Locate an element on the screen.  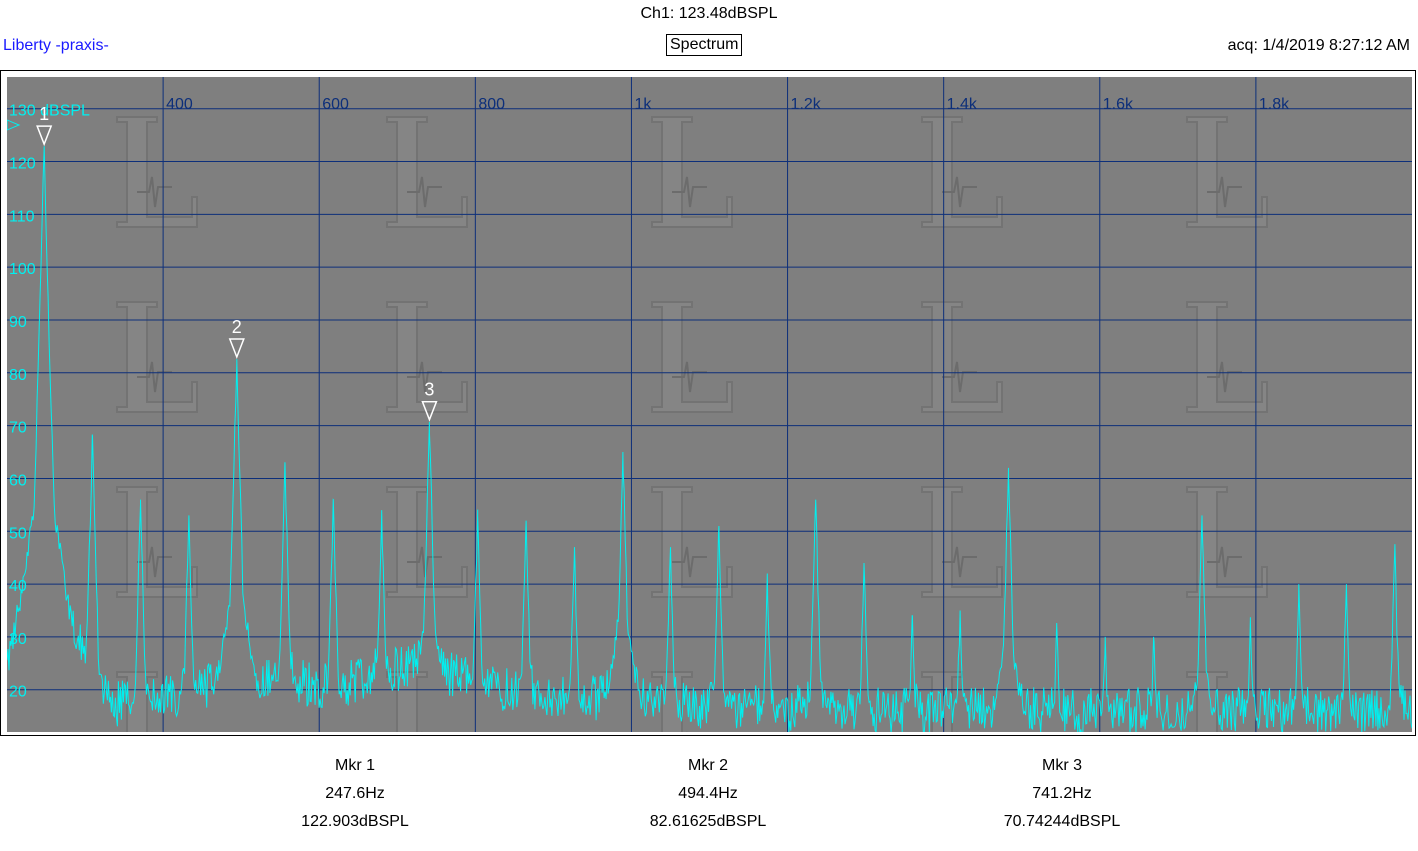
x-tick-label: 1.6k is located at coordinates (1118, 104).